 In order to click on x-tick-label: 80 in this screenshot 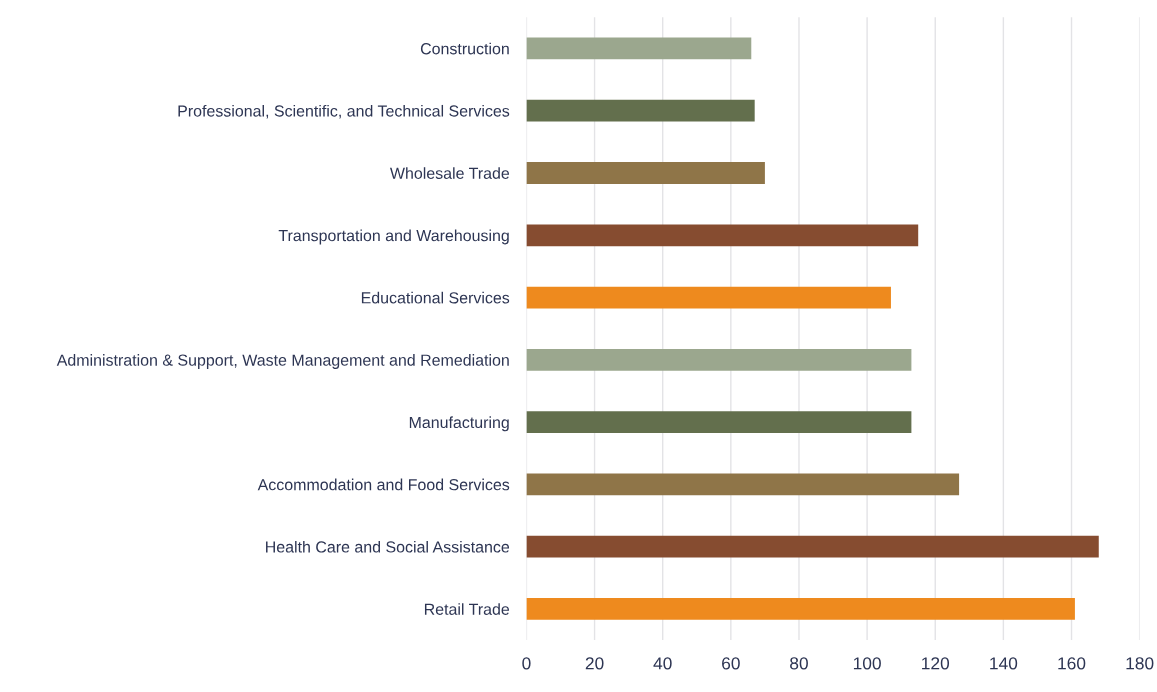, I will do `click(799, 663)`.